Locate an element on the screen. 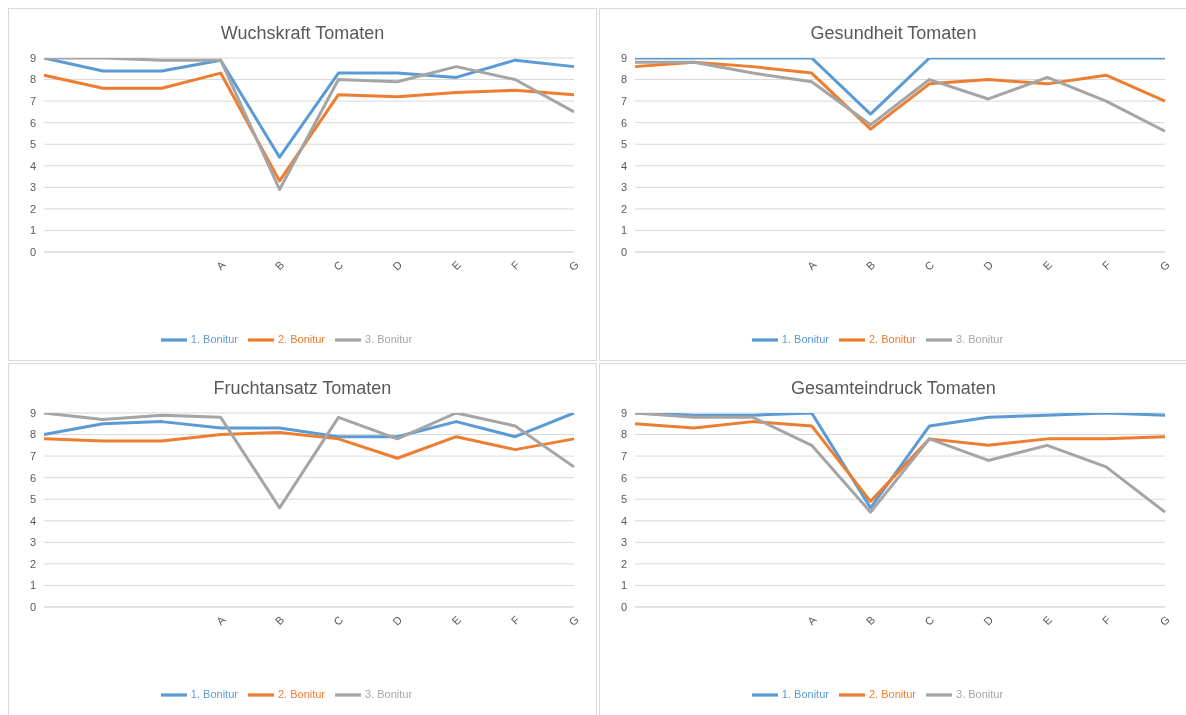 Image resolution: width=1186 pixels, height=715 pixels. chart-title: Gesundheit Tomaten is located at coordinates (893, 33).